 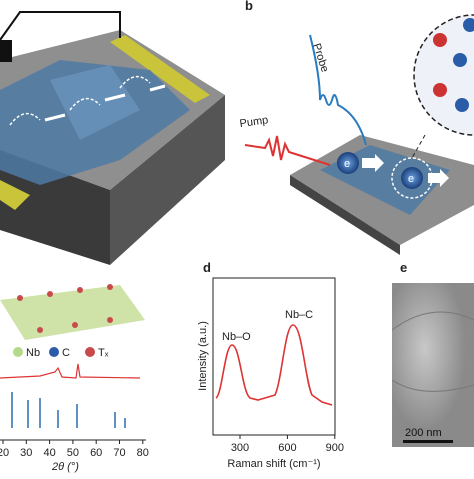 I want to click on panel-label: e, so click(x=403, y=267).